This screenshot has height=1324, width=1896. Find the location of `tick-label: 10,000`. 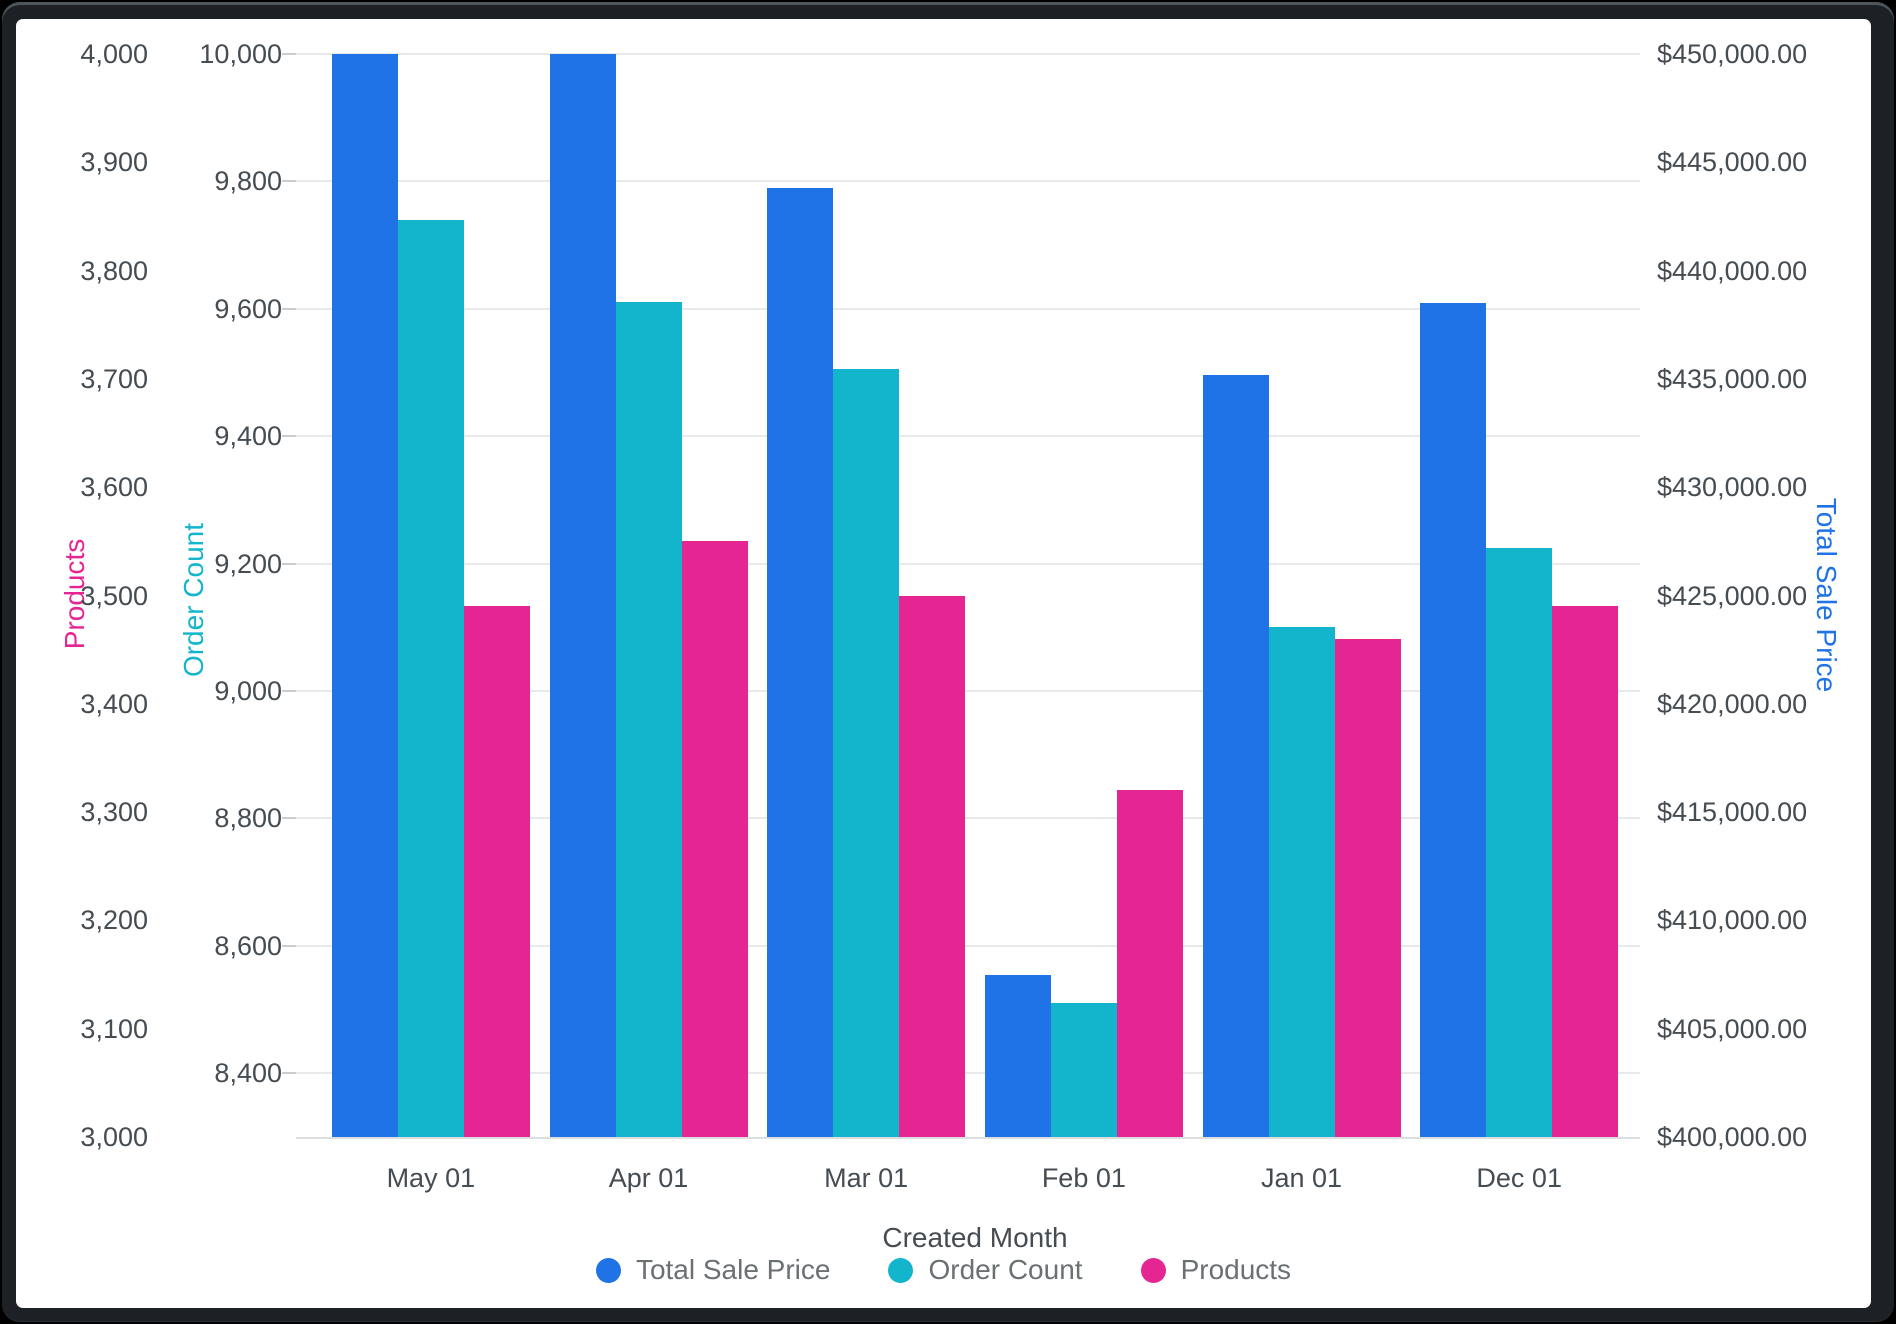

tick-label: 10,000 is located at coordinates (240, 54).